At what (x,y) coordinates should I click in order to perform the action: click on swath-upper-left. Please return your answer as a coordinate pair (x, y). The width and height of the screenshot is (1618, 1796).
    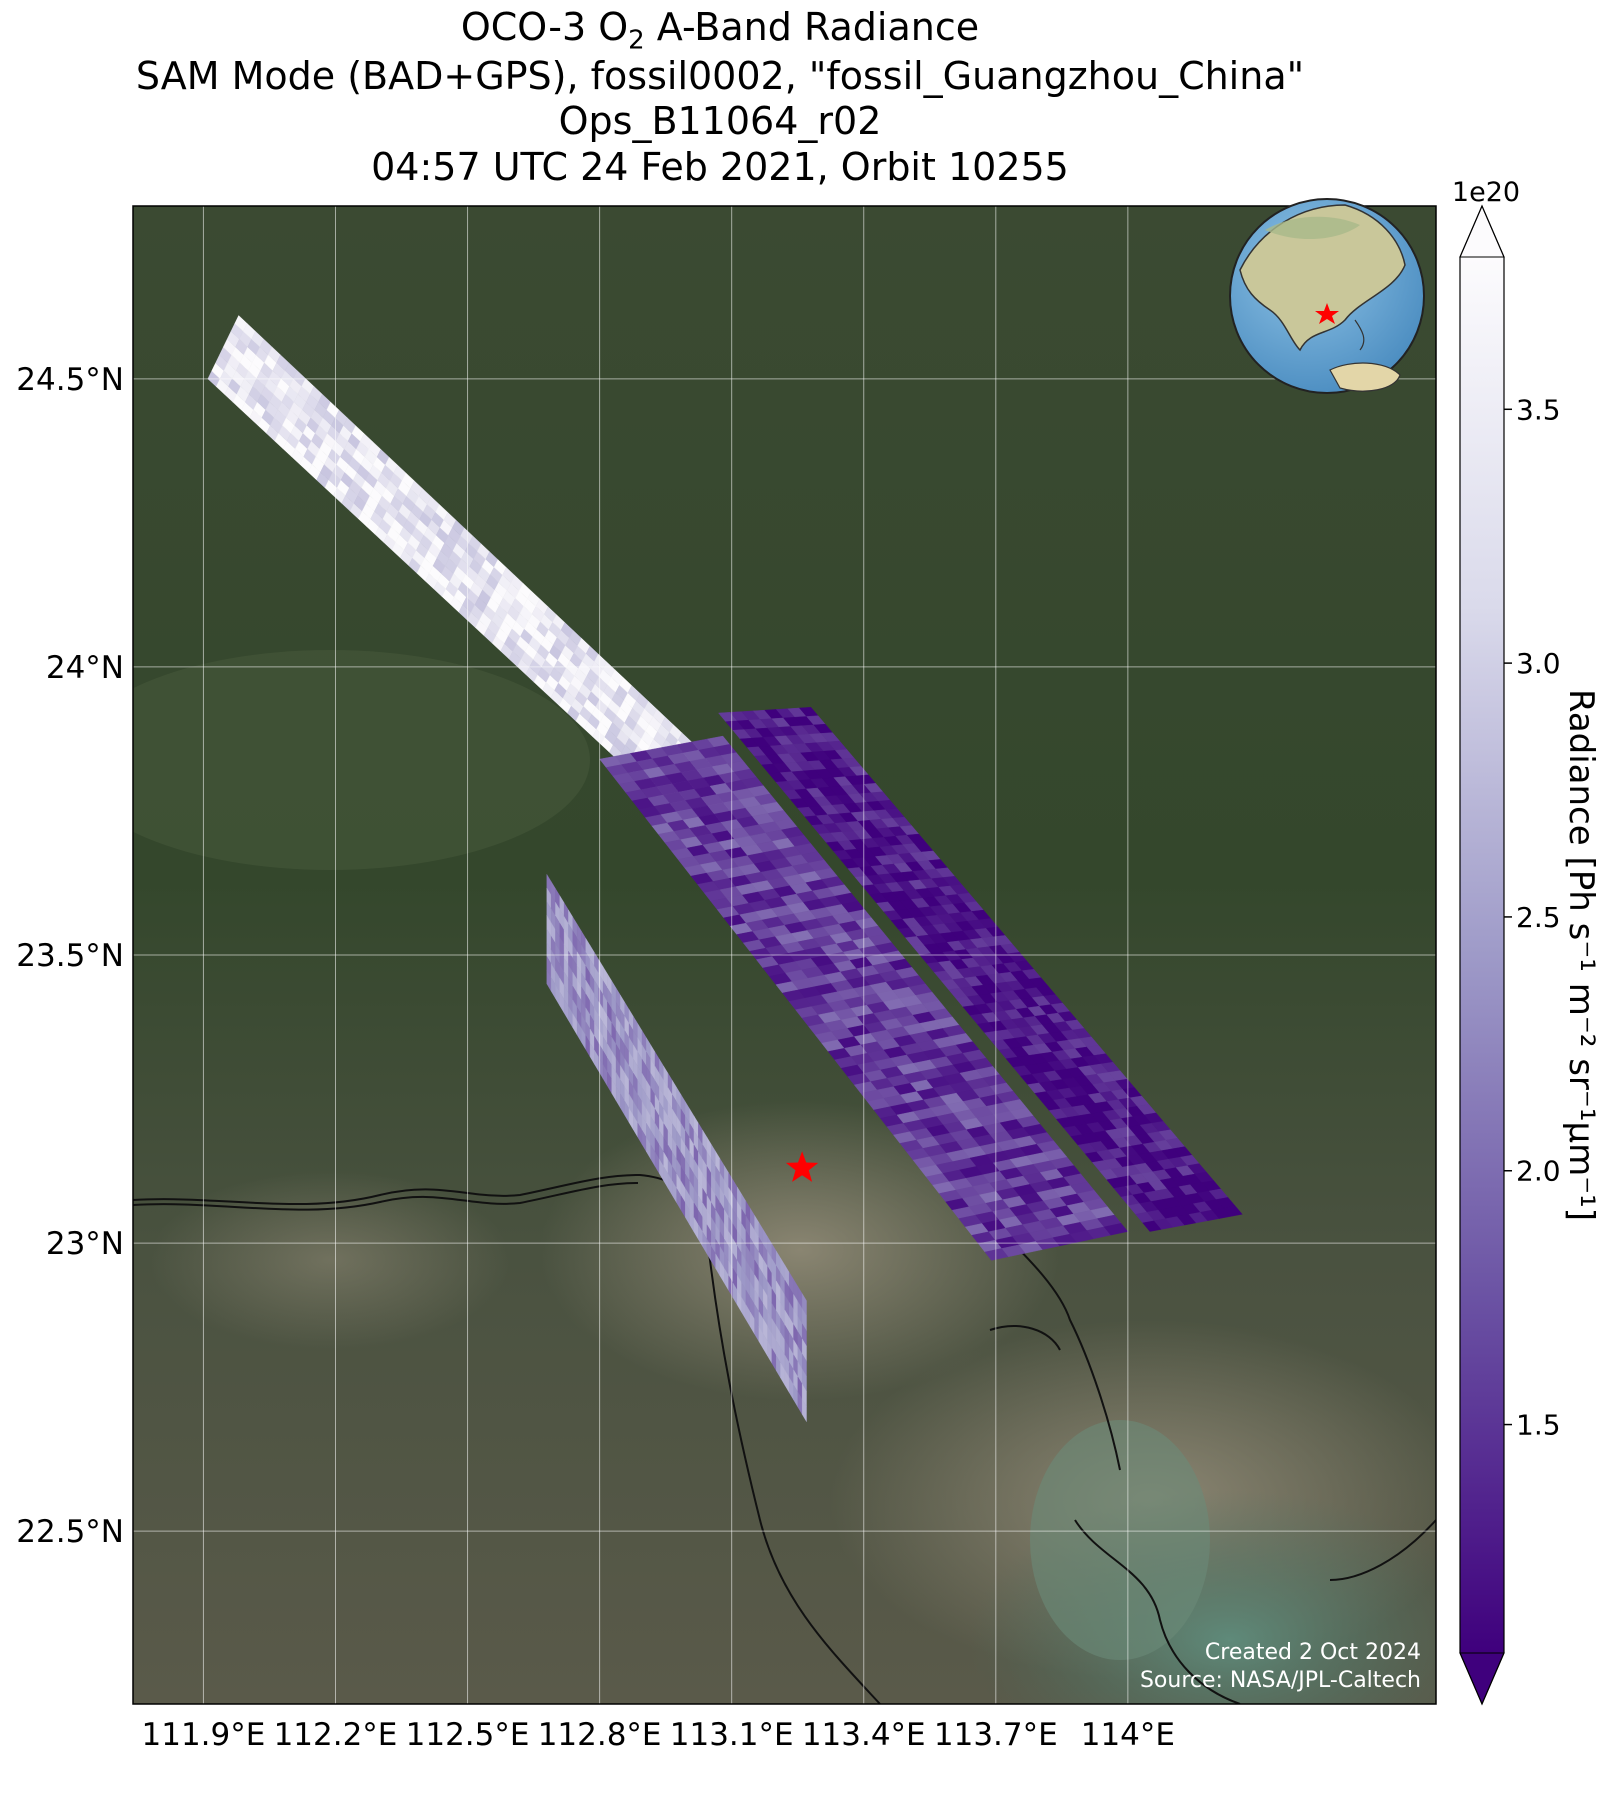
    Looking at the image, I should click on (474, 580).